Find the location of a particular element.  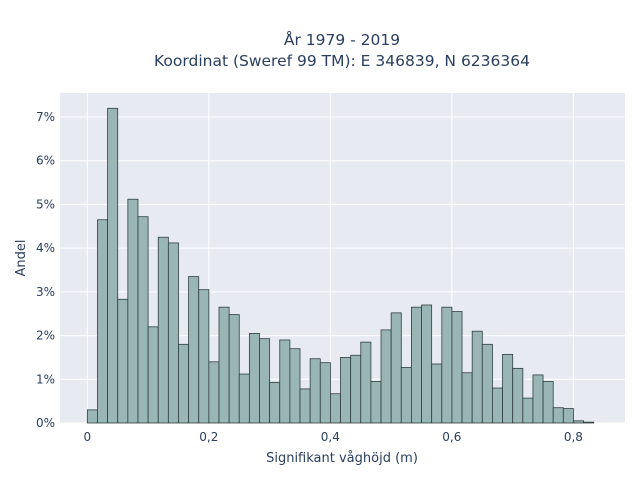

y-tick-label: 6% is located at coordinates (45, 161).